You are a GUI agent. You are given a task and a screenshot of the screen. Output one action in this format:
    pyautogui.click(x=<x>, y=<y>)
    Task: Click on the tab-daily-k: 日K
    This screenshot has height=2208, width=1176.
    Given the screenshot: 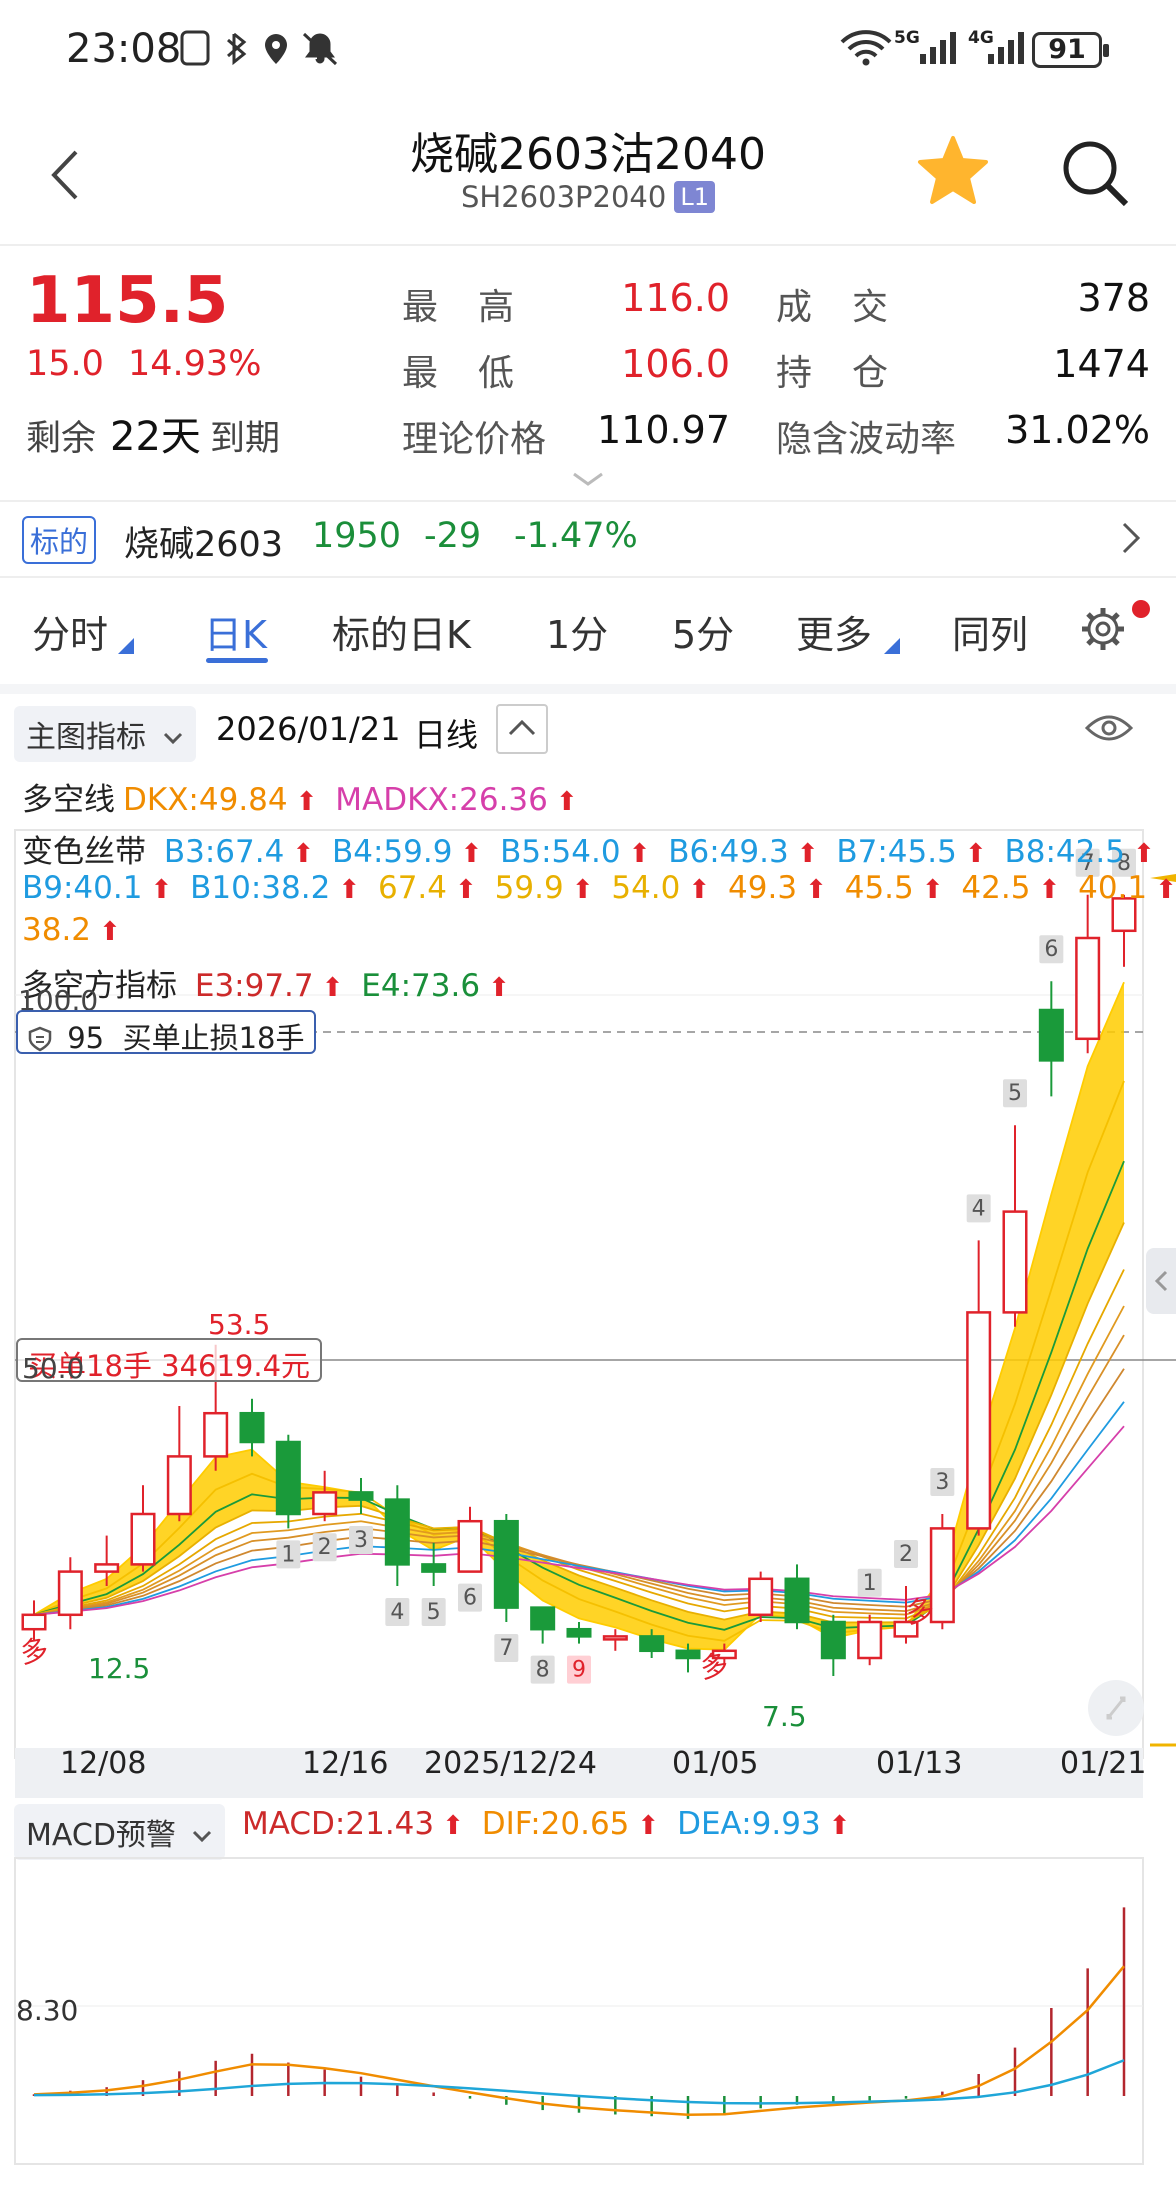 What is the action you would take?
    pyautogui.click(x=235, y=635)
    